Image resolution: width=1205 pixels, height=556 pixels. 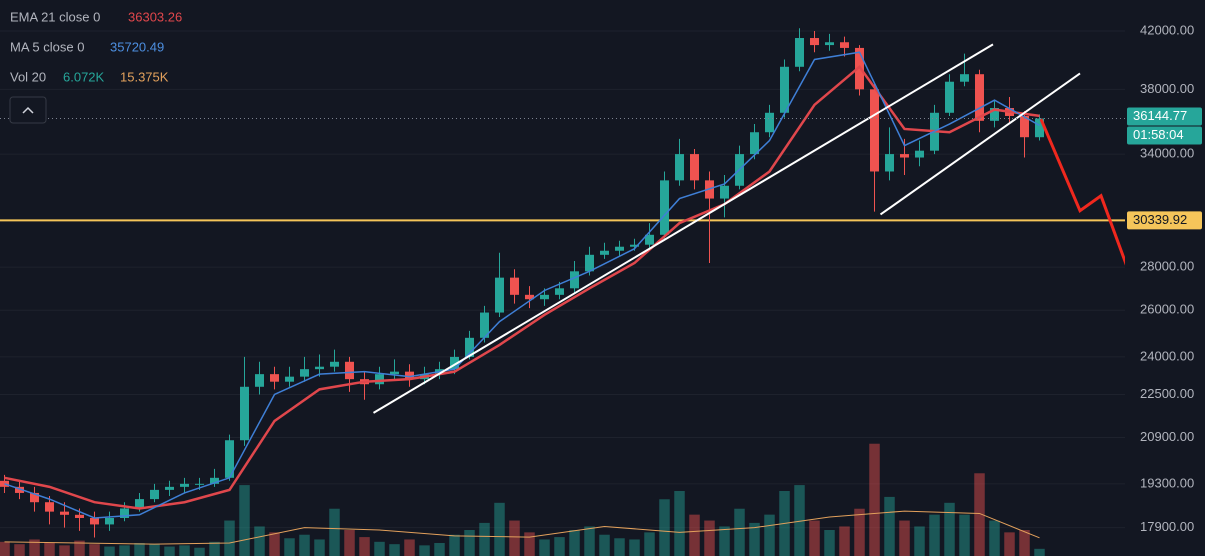 I want to click on y-tick-label: 34000.00, so click(x=1167, y=153).